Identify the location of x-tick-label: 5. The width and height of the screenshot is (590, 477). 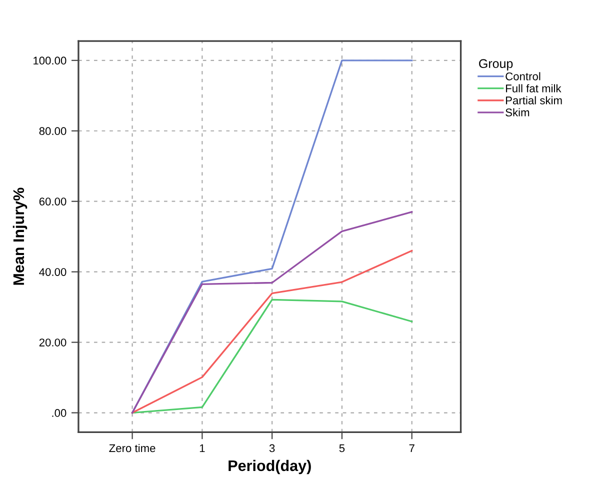
(342, 448).